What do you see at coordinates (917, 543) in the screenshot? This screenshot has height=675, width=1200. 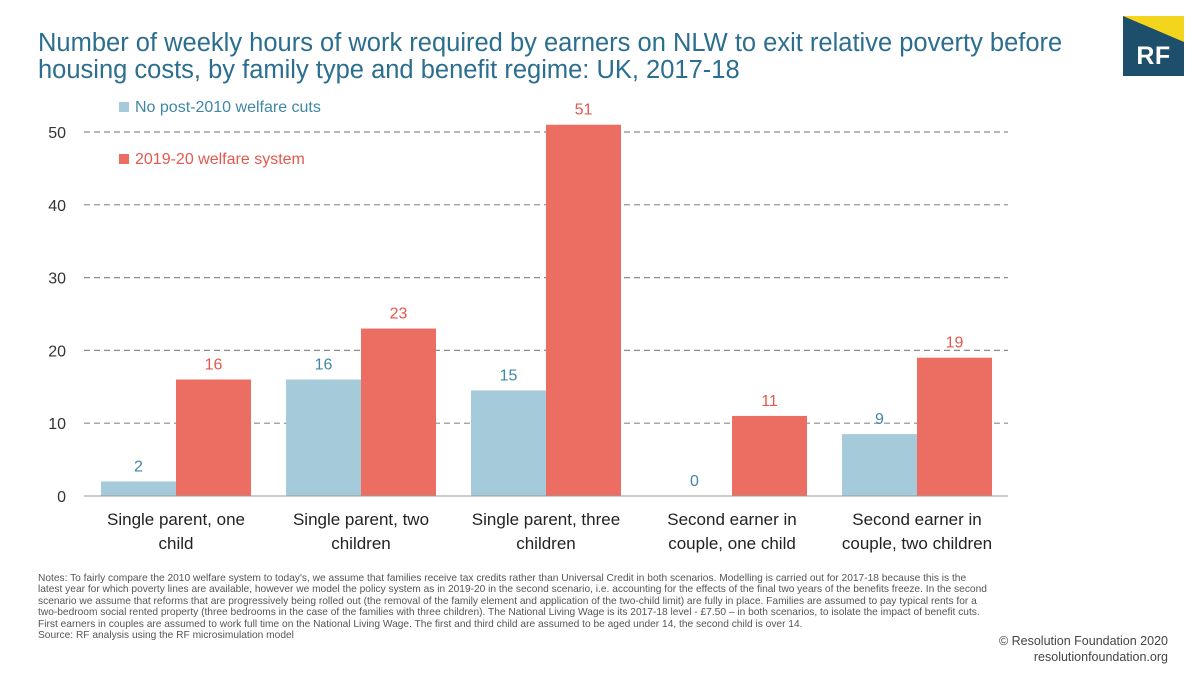 I see `x-tick-label: couple, two children` at bounding box center [917, 543].